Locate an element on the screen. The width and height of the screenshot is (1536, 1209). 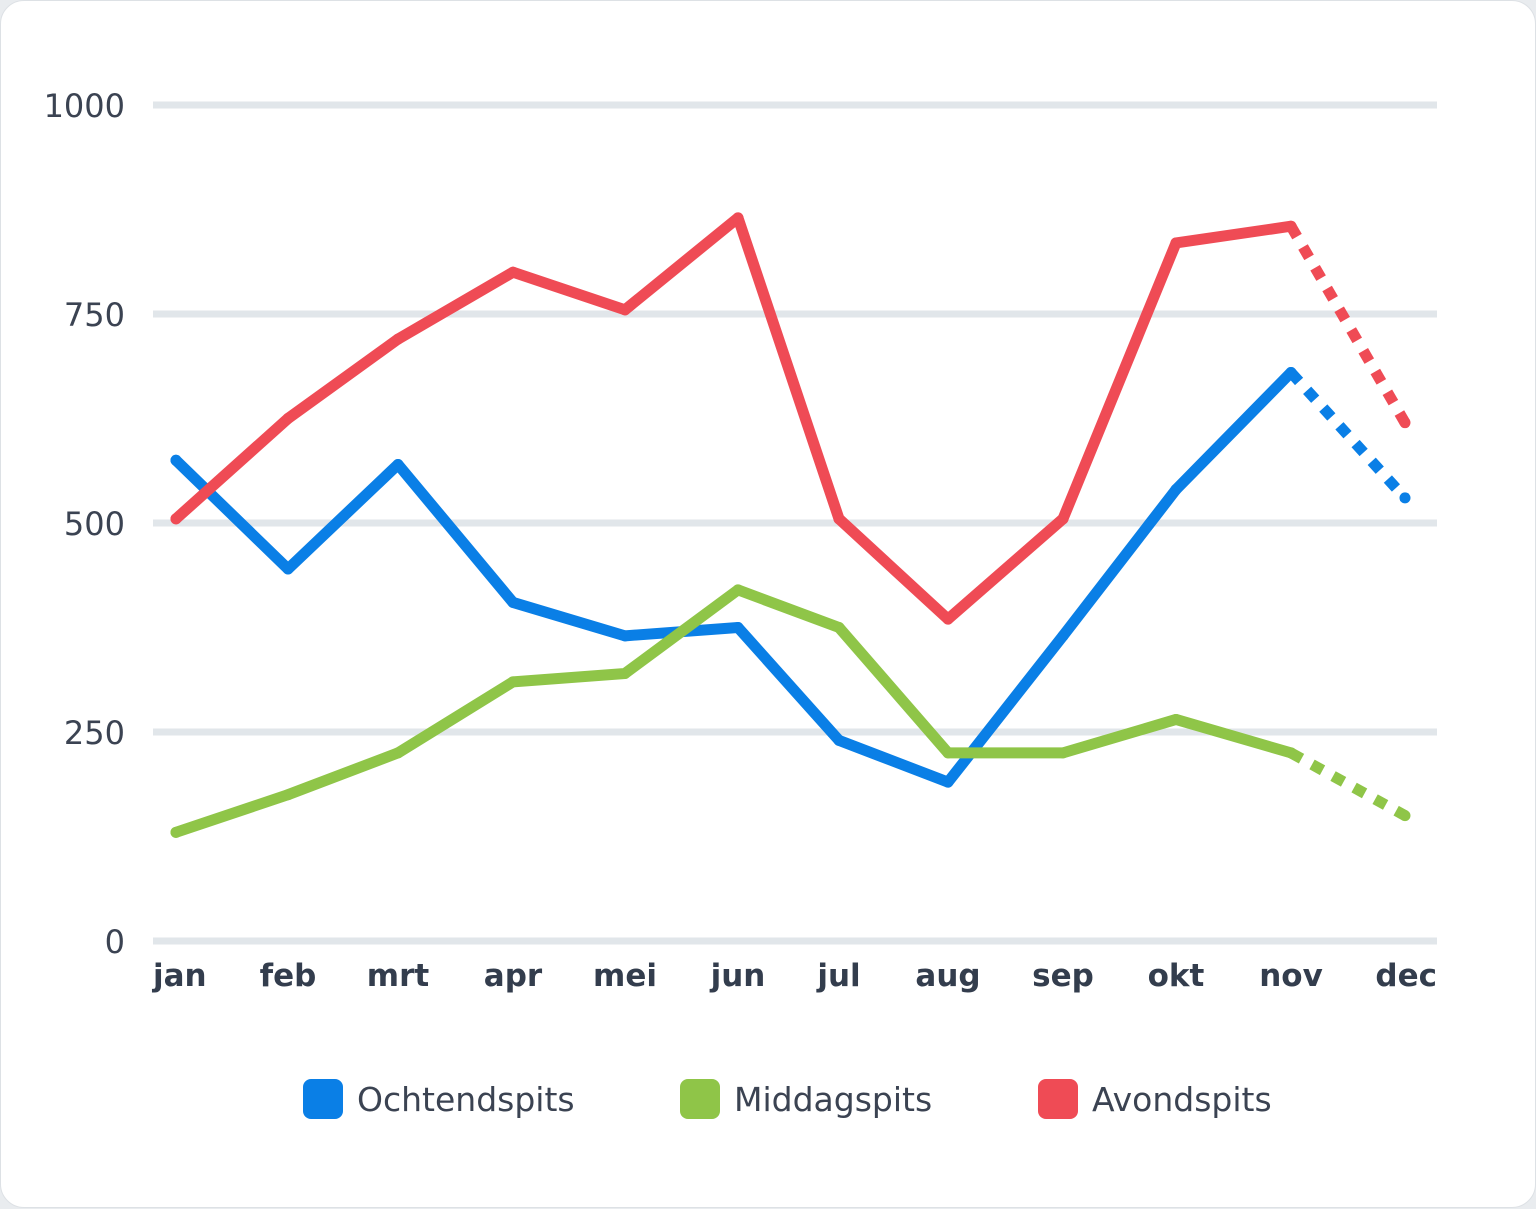
legend-swatch-middagspits is located at coordinates (700, 1099).